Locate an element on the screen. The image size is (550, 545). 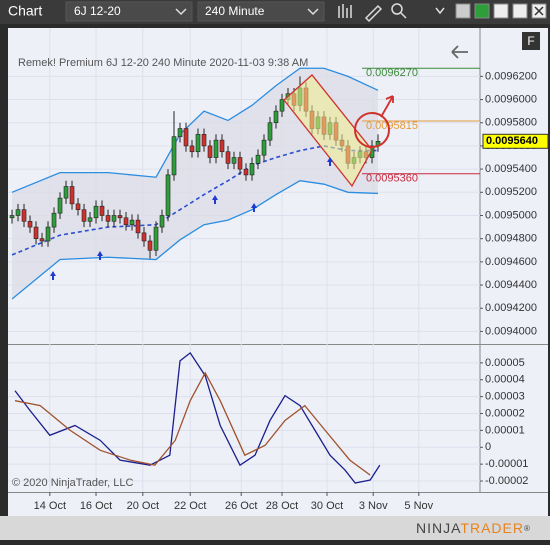
close-icon is located at coordinates (539, 11).